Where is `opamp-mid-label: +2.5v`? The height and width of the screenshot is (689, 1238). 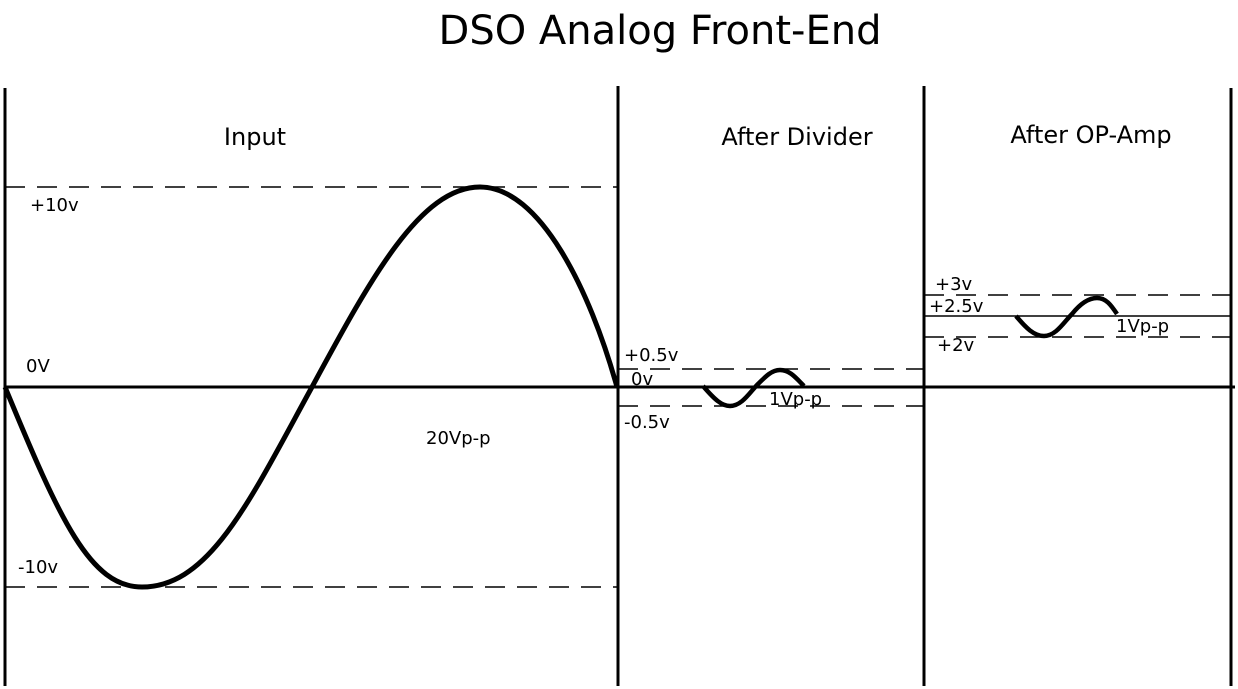 opamp-mid-label: +2.5v is located at coordinates (956, 306).